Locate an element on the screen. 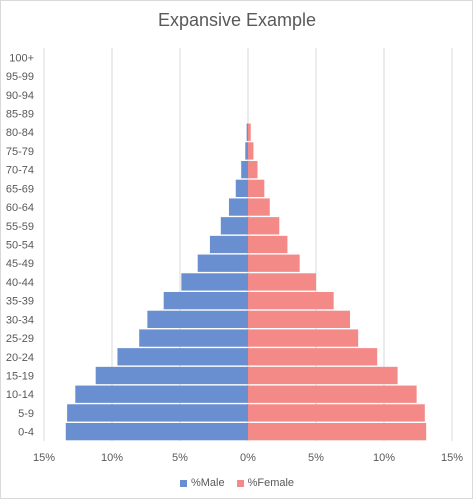  chart-title: Expansive Example is located at coordinates (237, 20).